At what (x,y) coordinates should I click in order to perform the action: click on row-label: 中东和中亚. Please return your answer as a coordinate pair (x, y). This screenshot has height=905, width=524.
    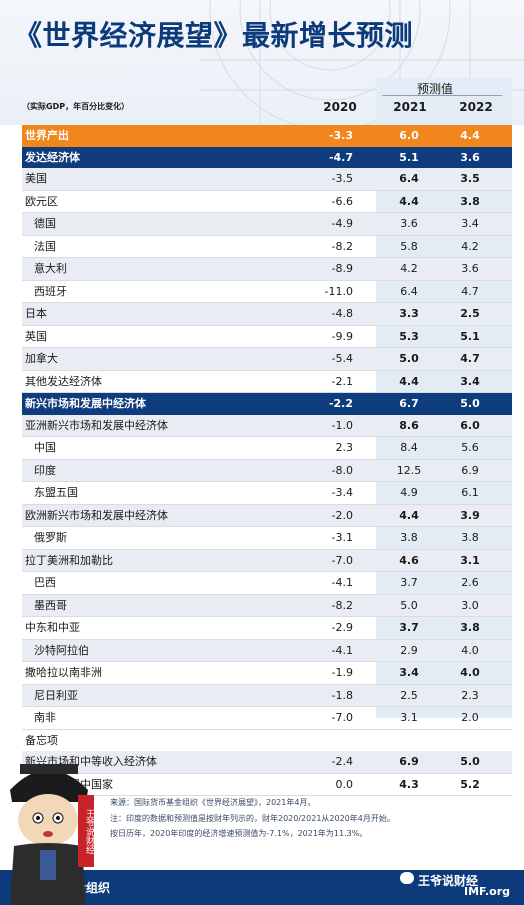
    Looking at the image, I should click on (52, 627).